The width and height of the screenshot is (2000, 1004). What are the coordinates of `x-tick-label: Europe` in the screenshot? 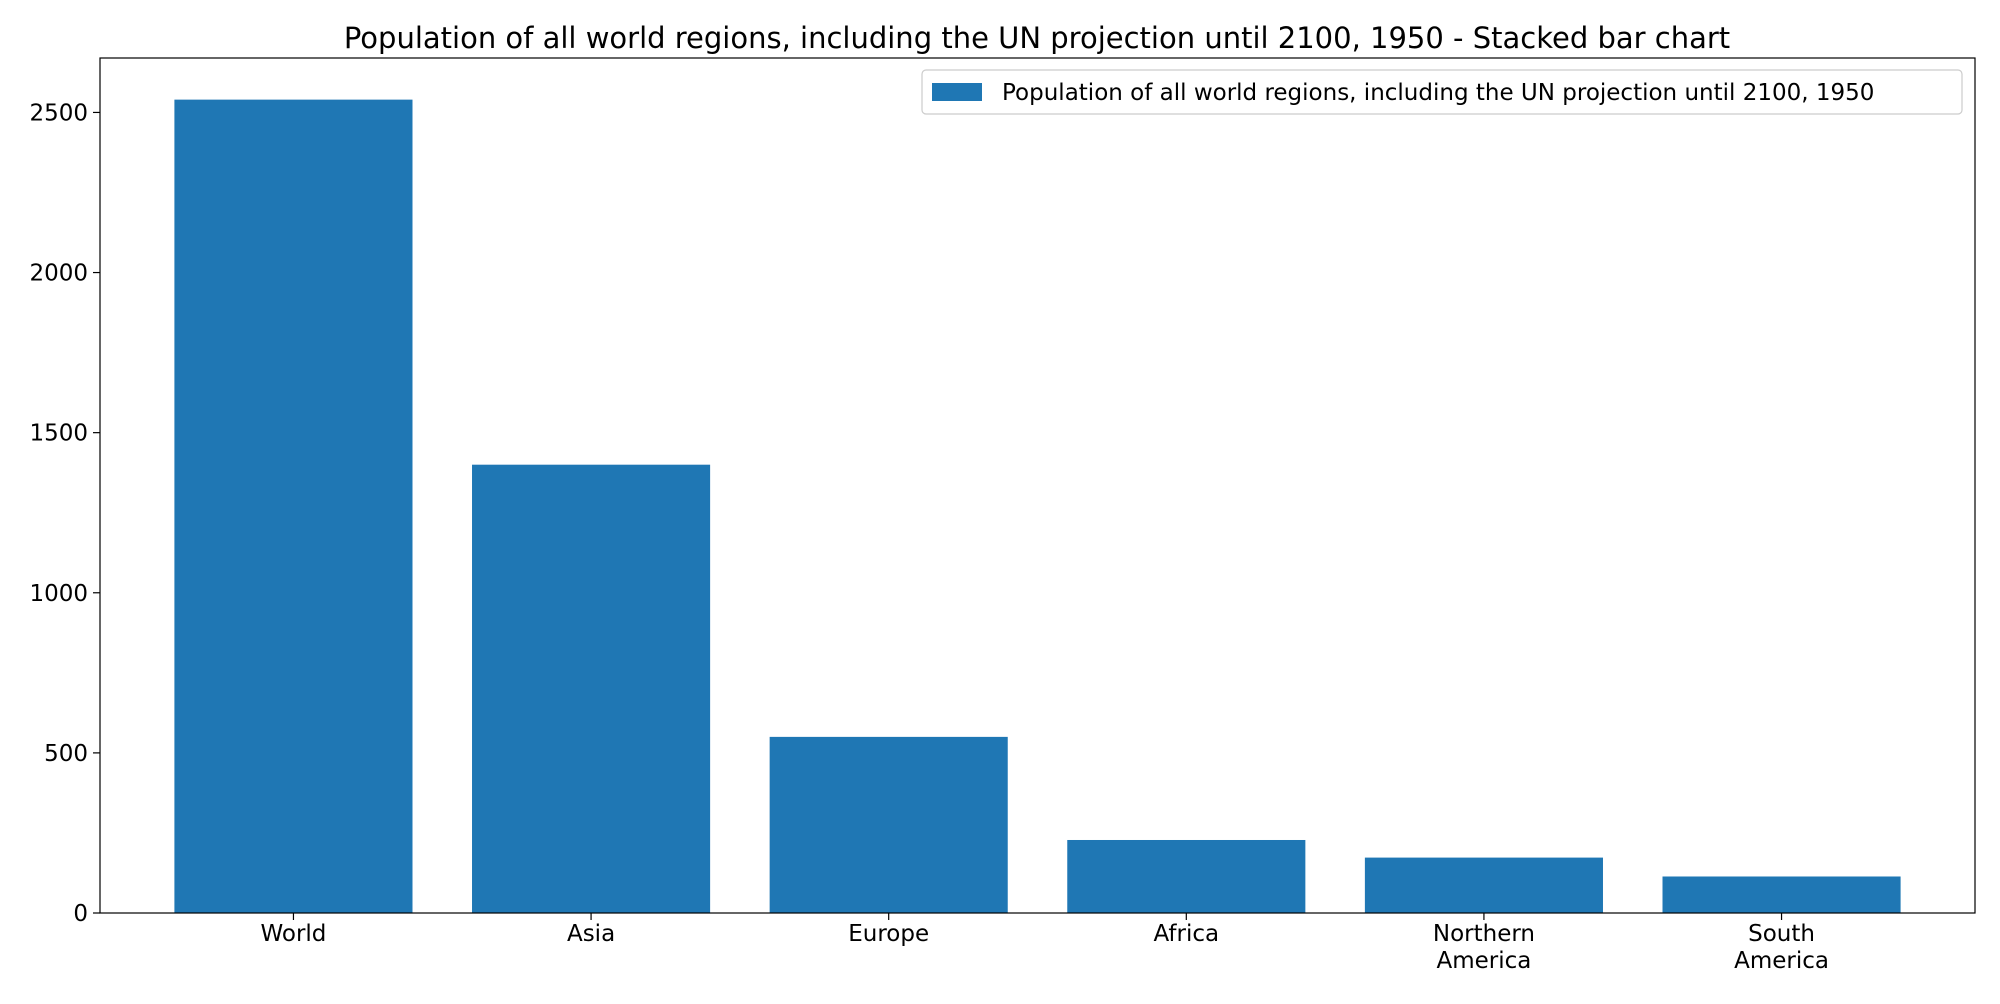 It's located at (888, 934).